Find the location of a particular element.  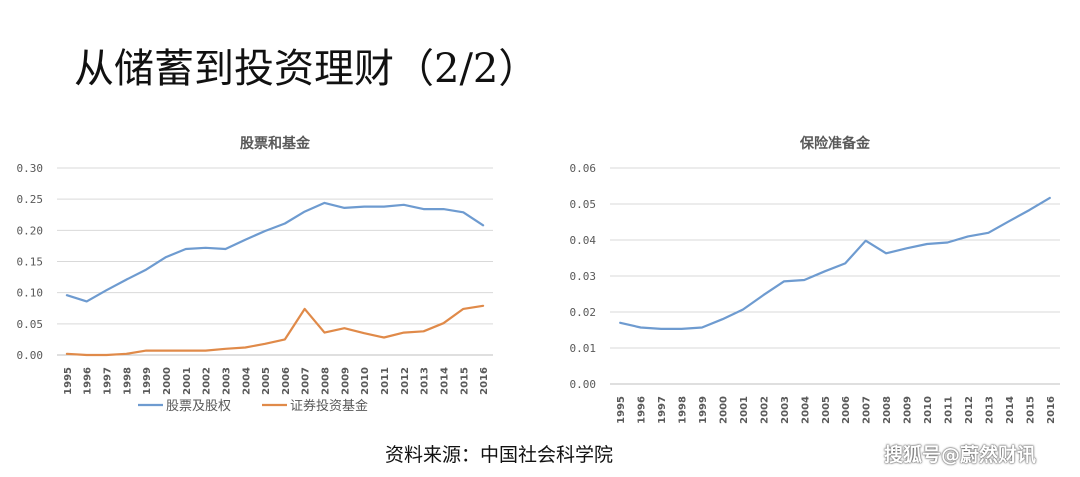

y-tick-label: 0.30 is located at coordinates (30, 168).